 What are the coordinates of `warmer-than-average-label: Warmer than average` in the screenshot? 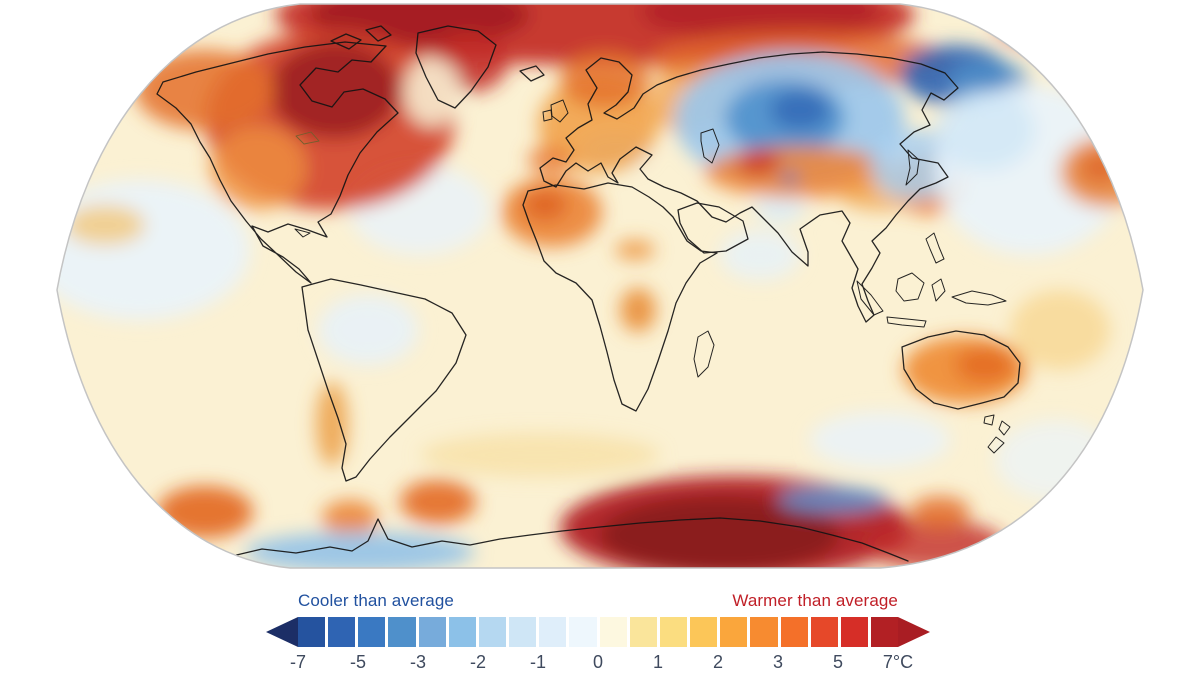 It's located at (815, 600).